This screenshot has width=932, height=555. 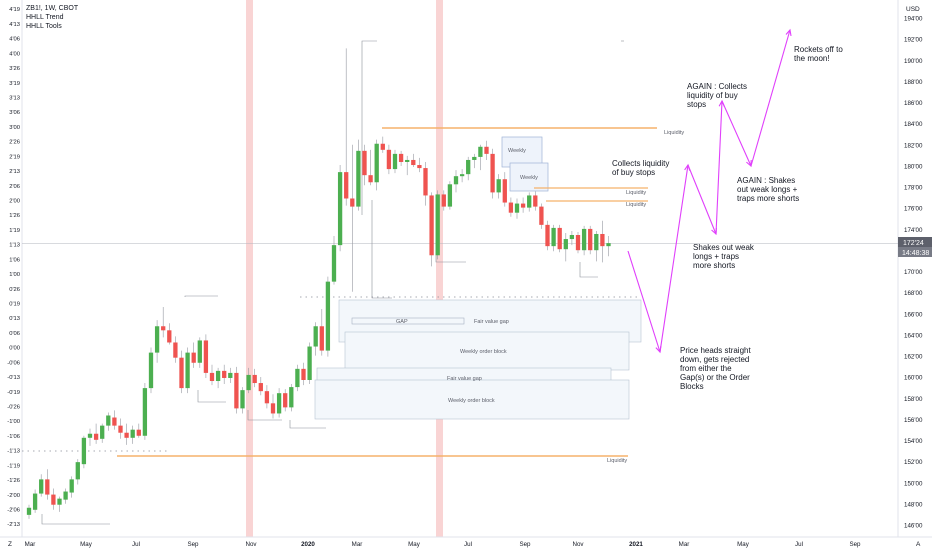 What do you see at coordinates (913, 441) in the screenshot?
I see `right-tick-label: 154'00` at bounding box center [913, 441].